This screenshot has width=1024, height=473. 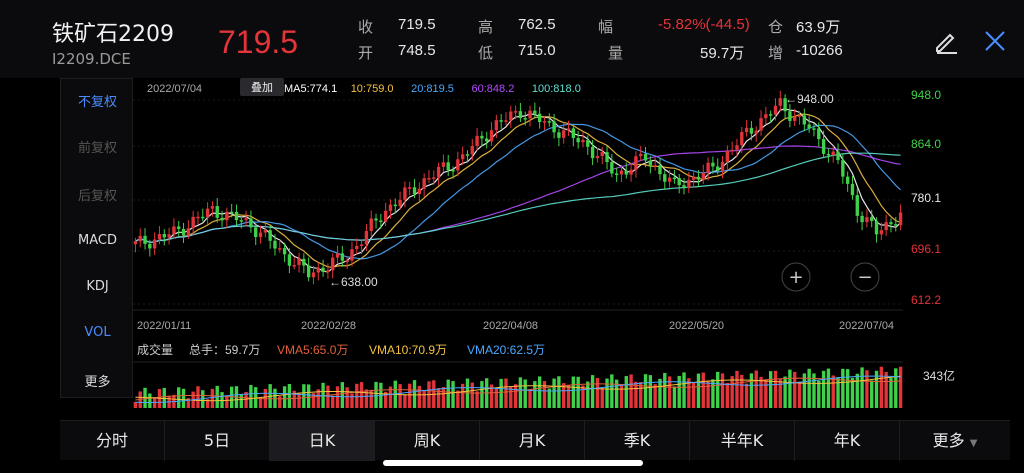 I want to click on tab-more: 更多 ▼, so click(x=955, y=440).